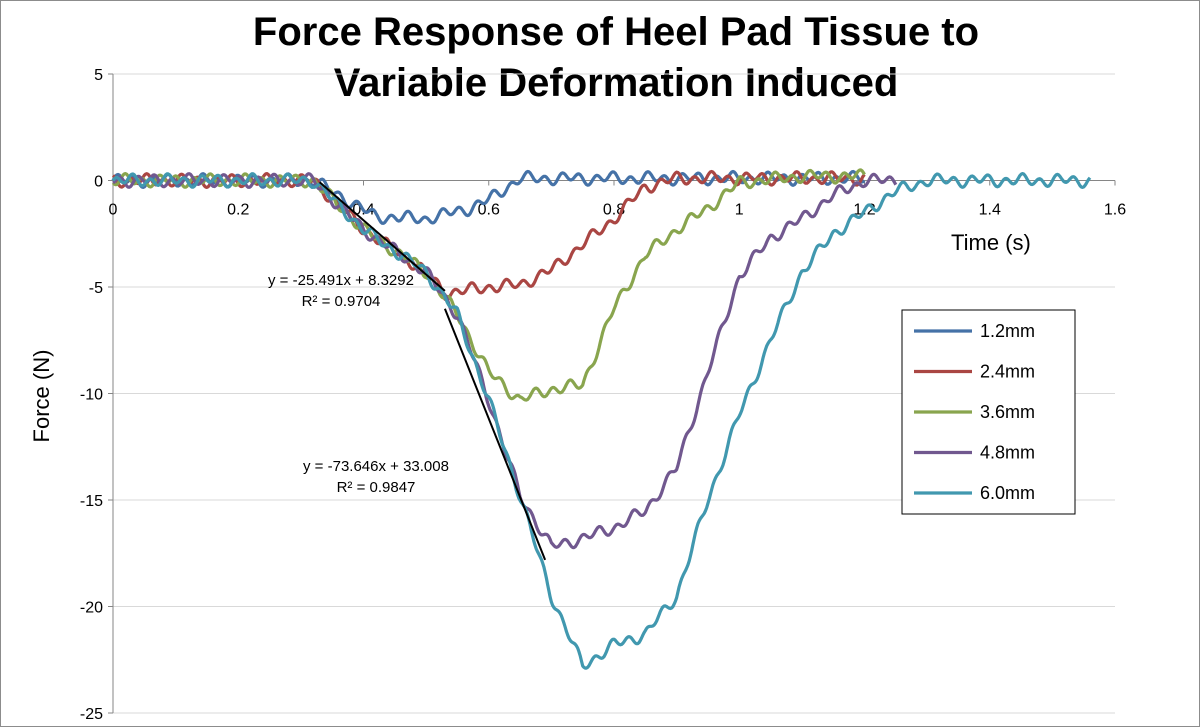 The height and width of the screenshot is (727, 1200). I want to click on trendline-2-label: y = -73.646x + 33.008, so click(376, 466).